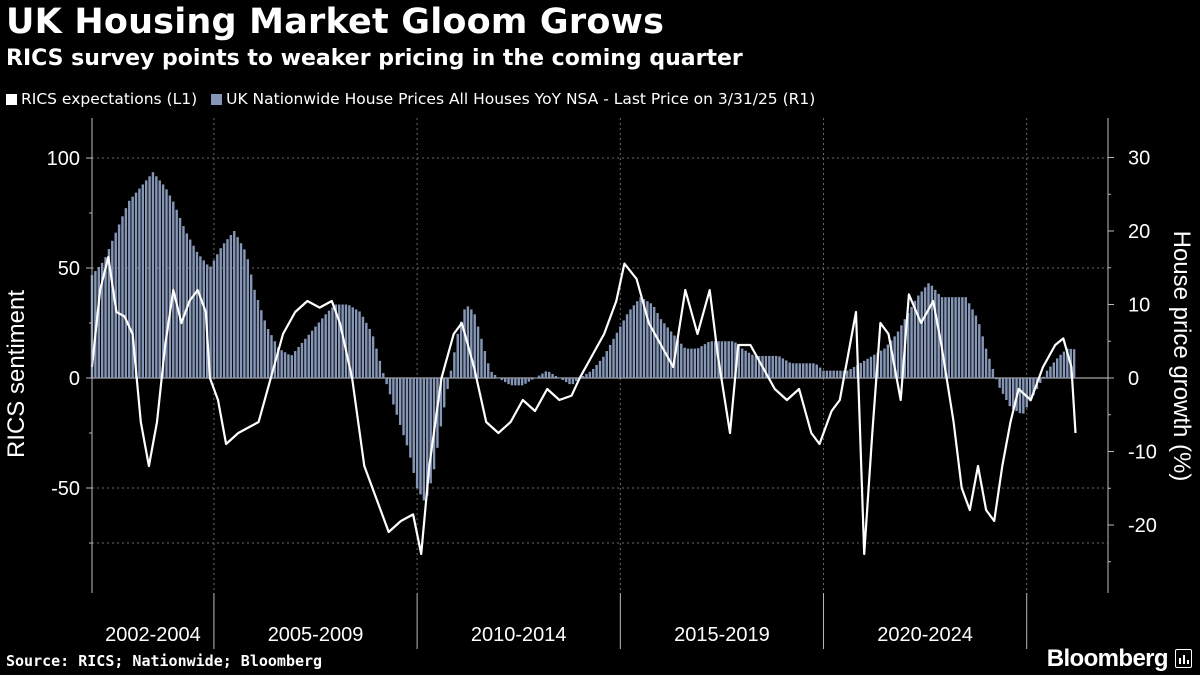  What do you see at coordinates (519, 635) in the screenshot?
I see `x-period-label: 2010-2014` at bounding box center [519, 635].